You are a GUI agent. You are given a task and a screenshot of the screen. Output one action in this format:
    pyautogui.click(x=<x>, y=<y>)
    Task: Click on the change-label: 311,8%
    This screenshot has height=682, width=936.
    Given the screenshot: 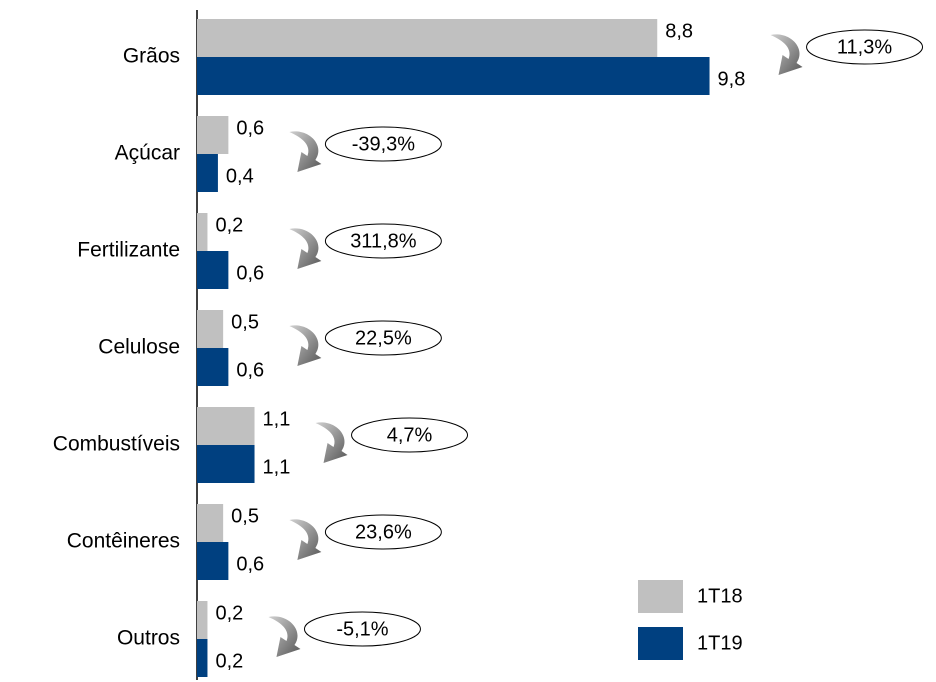 What is the action you would take?
    pyautogui.click(x=383, y=241)
    